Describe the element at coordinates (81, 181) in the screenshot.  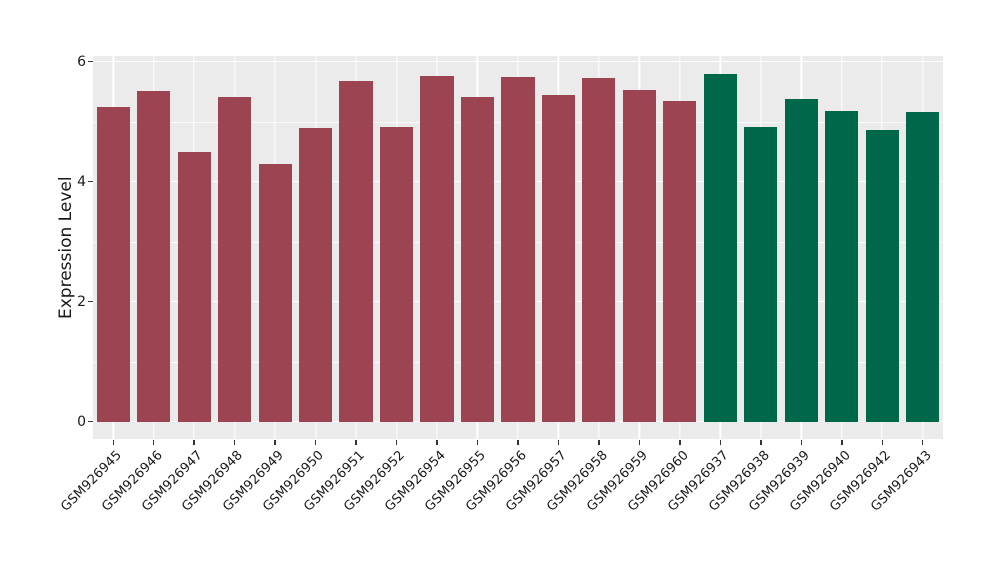
I see `y-tick-label: 4` at that location.